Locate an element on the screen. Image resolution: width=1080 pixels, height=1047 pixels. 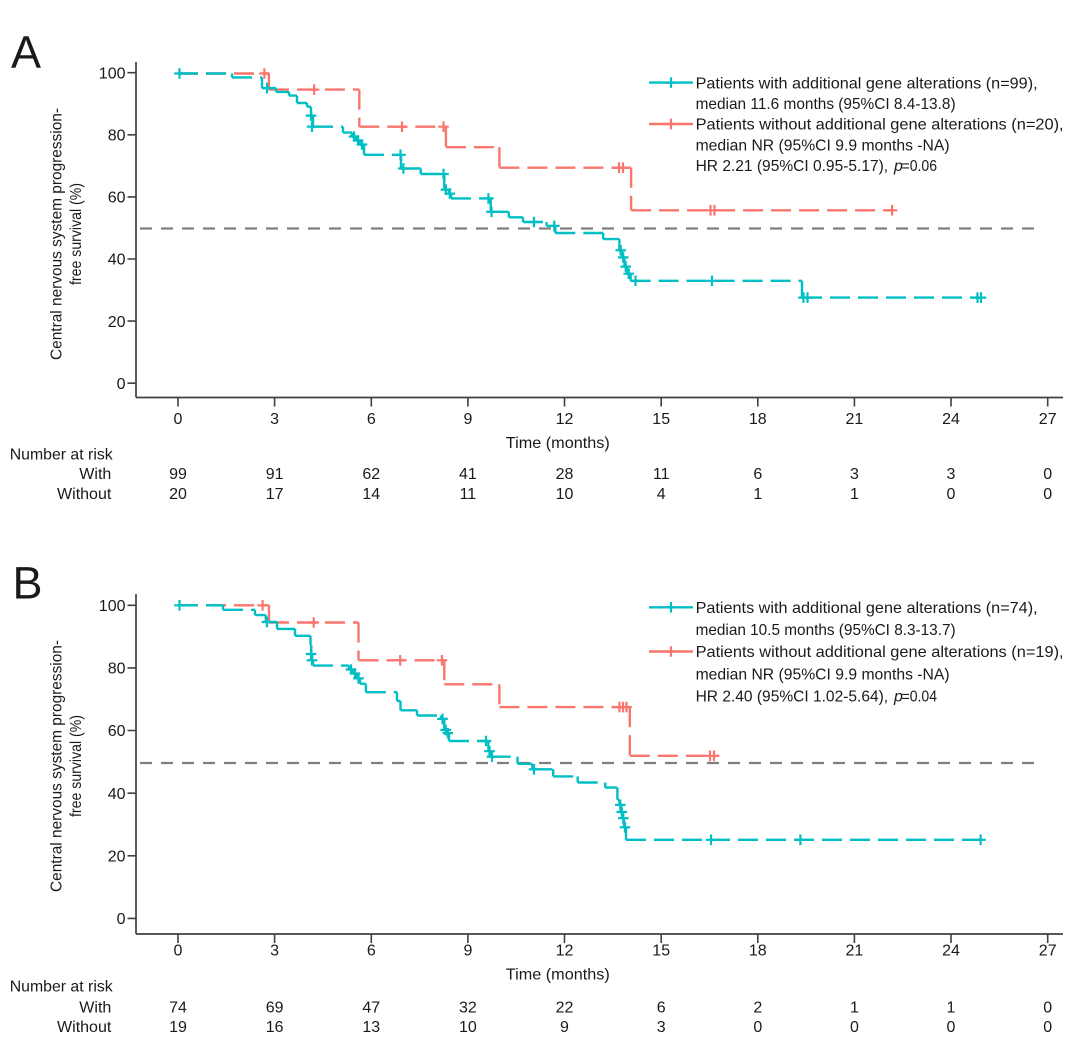
svg-text: 62 is located at coordinates (371, 474).